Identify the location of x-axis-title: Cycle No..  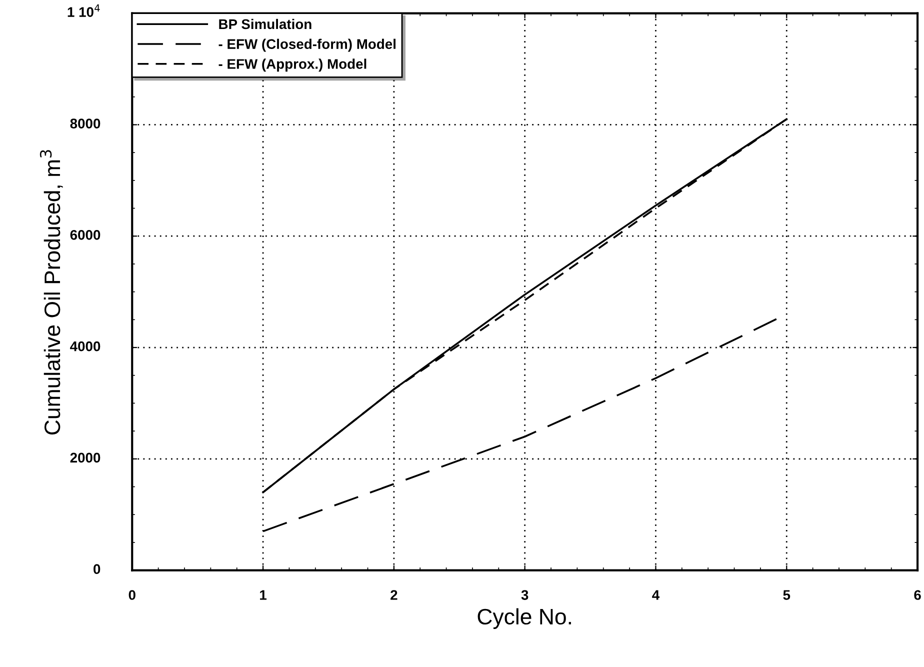
(524, 618).